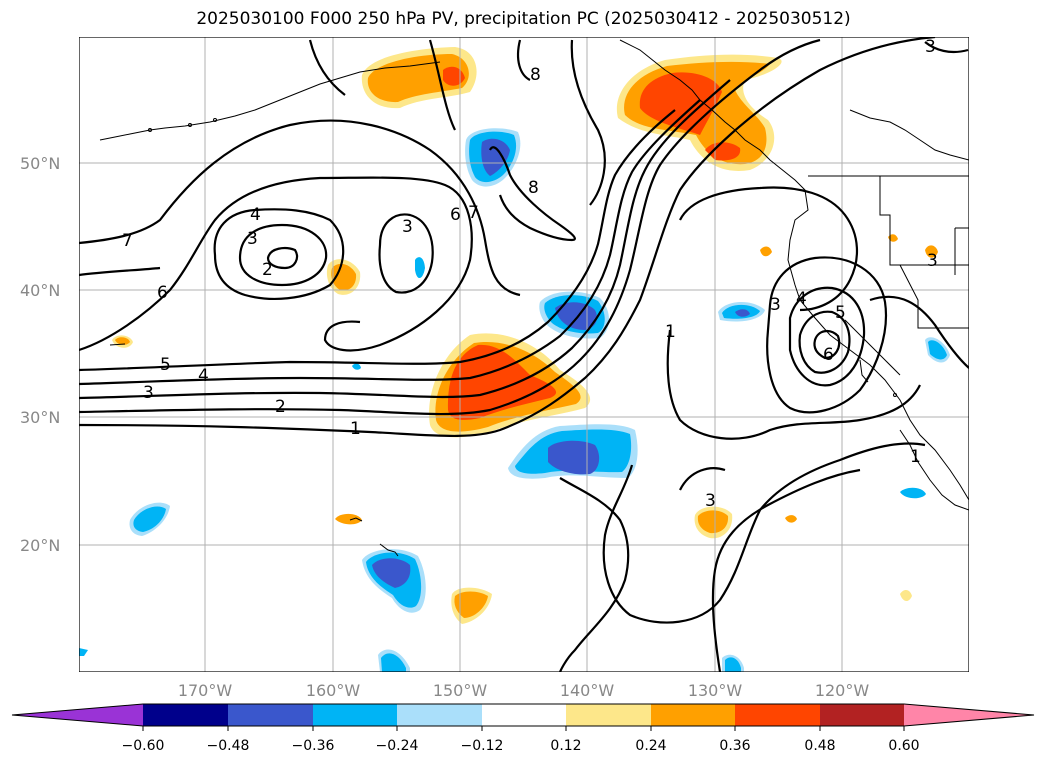 This screenshot has width=1047, height=765. Describe the element at coordinates (205, 690) in the screenshot. I see `lon-label-170w: 170°W` at that location.